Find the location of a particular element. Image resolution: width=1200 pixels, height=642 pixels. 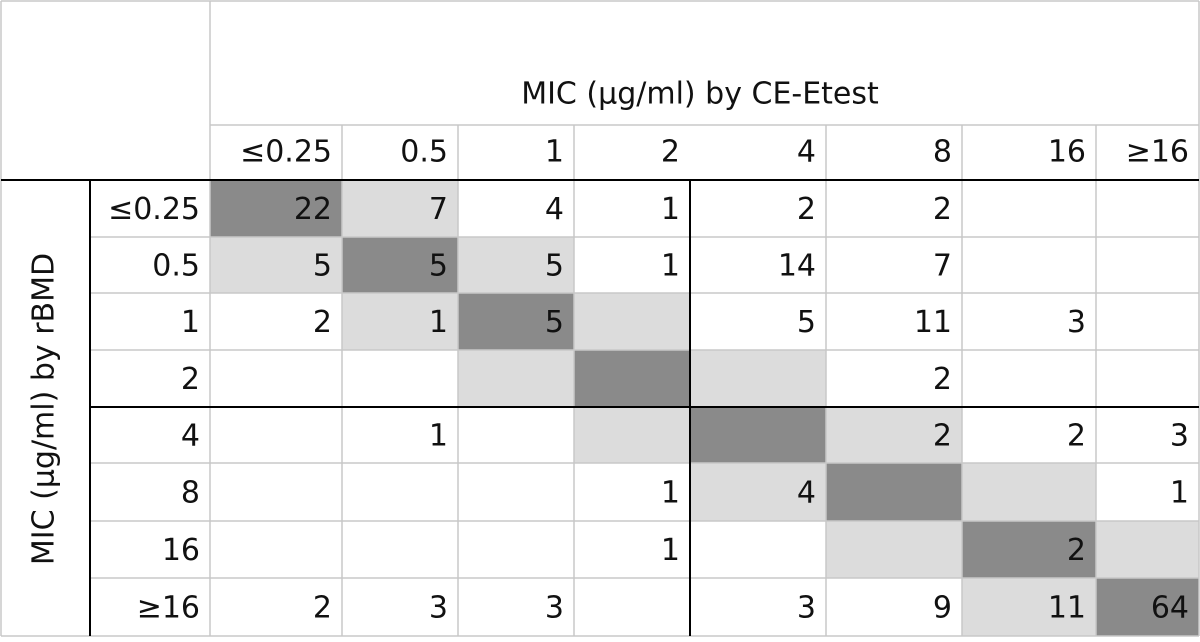

row-header: 1 is located at coordinates (190, 322).